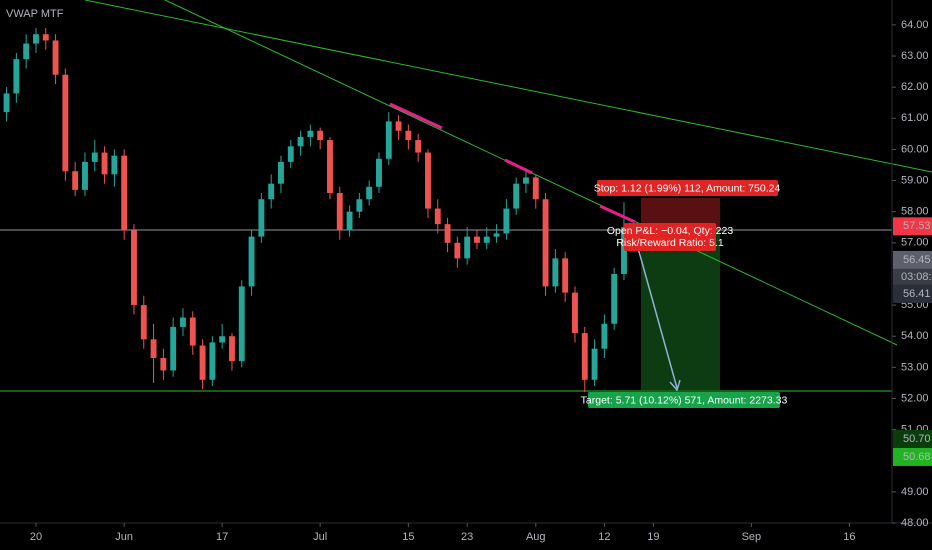 This screenshot has width=932, height=550. Describe the element at coordinates (670, 243) in the screenshot. I see `rr-label: Risk/Reward Ratio: 5.1` at that location.